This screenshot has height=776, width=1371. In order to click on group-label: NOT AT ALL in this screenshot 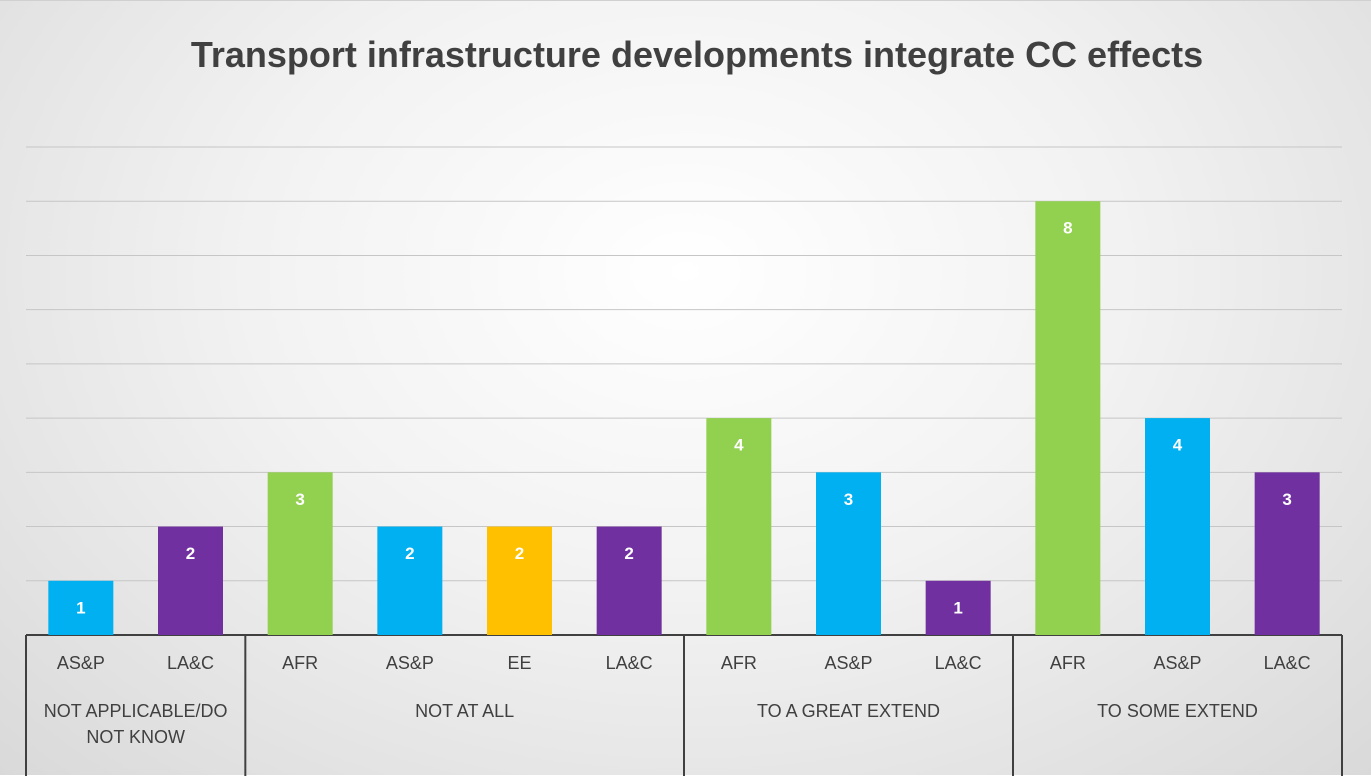, I will do `click(465, 711)`.